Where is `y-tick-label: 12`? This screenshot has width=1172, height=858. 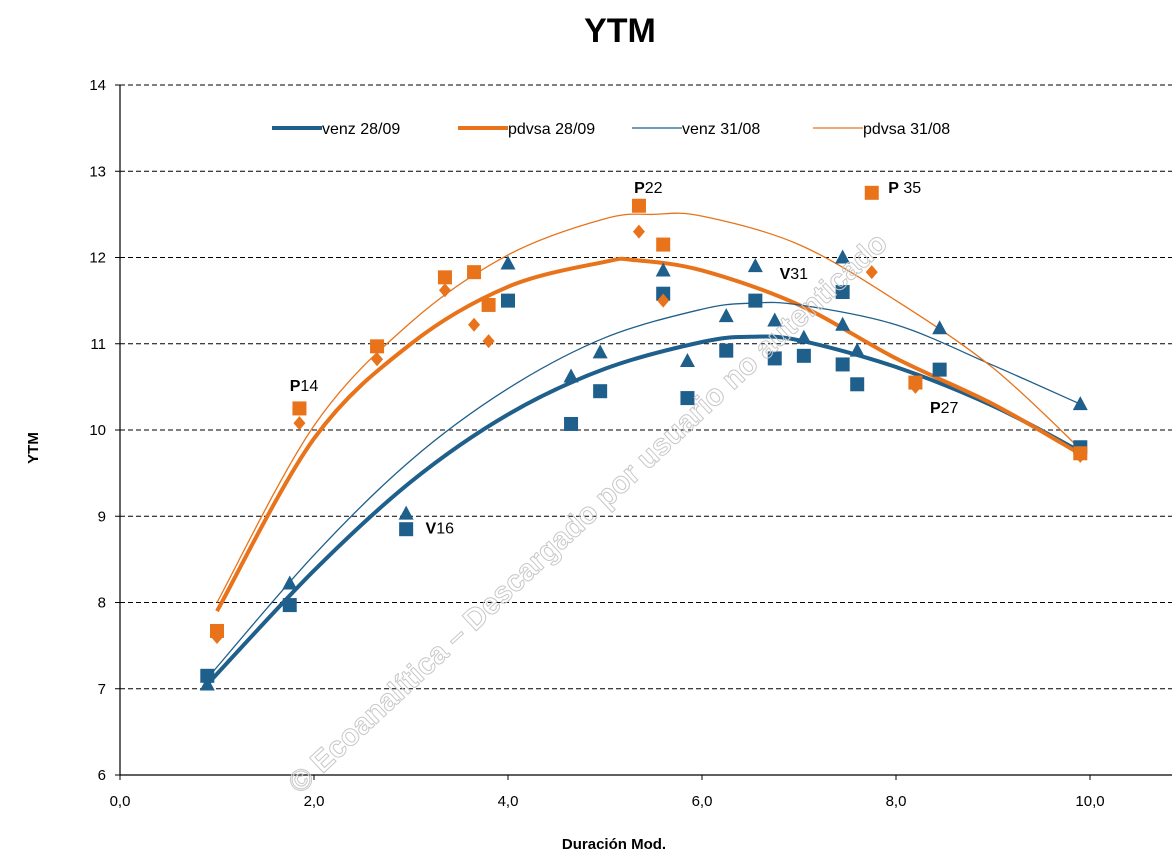 y-tick-label: 12 is located at coordinates (97, 258).